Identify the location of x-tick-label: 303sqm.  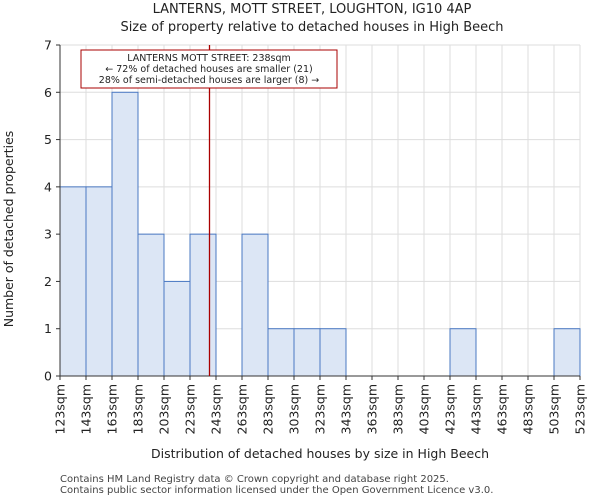
(294, 409).